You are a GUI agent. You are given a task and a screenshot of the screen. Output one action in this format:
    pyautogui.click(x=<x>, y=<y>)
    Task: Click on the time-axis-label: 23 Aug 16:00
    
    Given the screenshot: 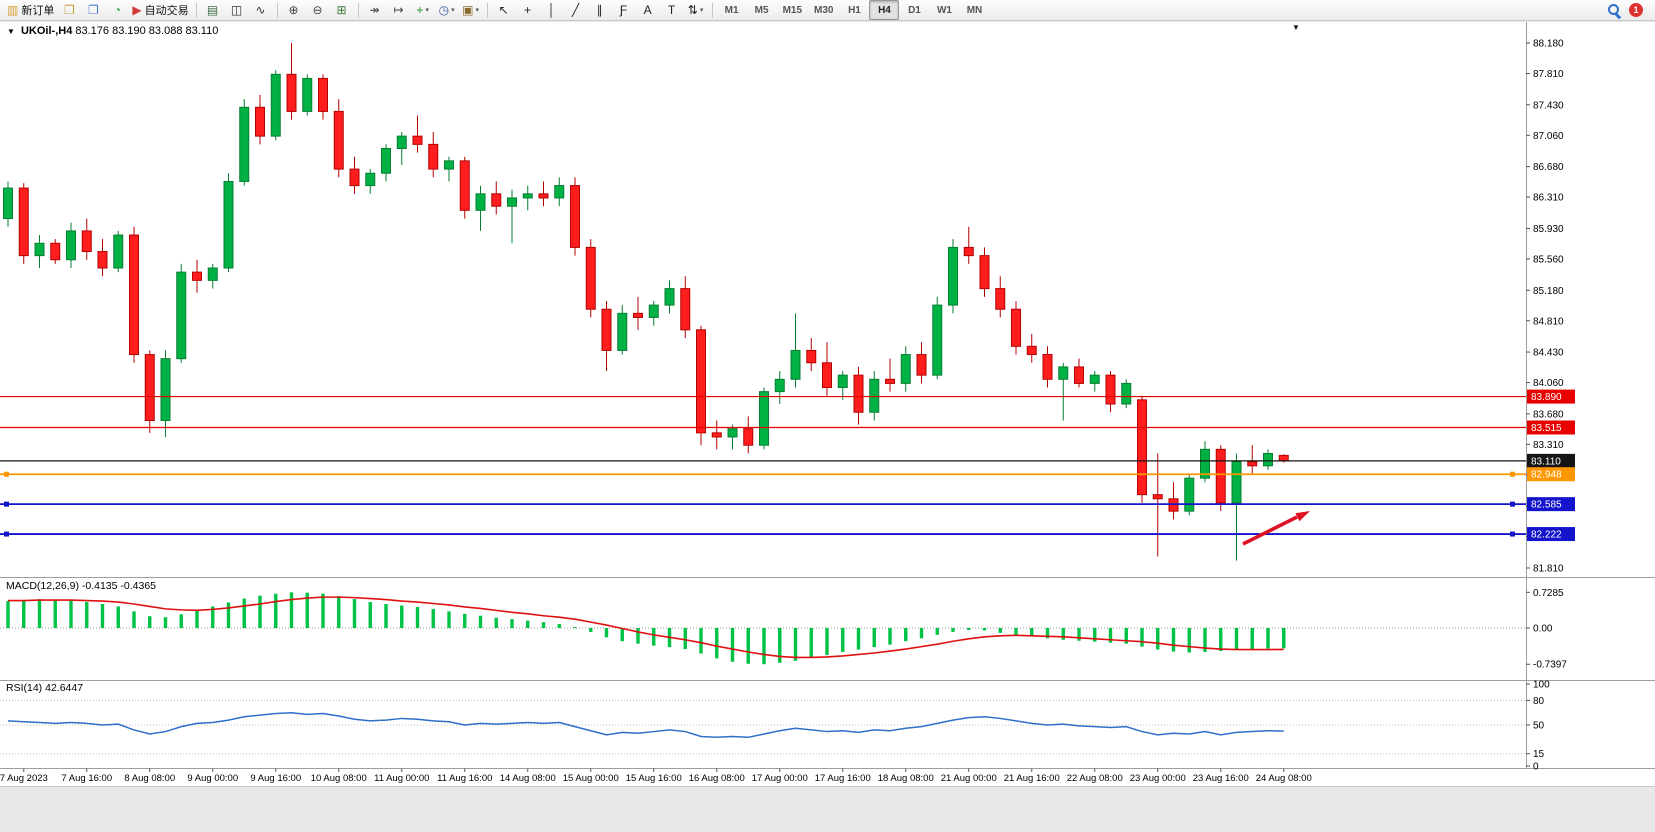 What is the action you would take?
    pyautogui.click(x=1221, y=778)
    